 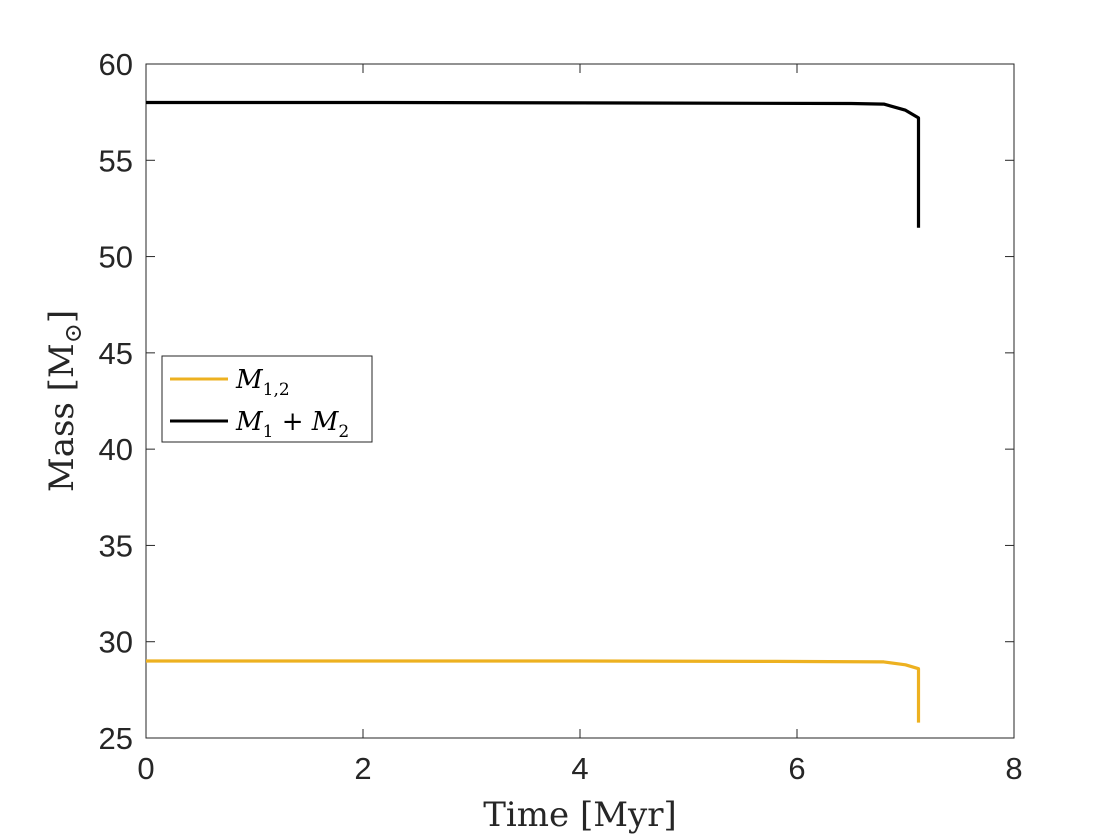 What do you see at coordinates (579, 768) in the screenshot?
I see `x-tick-label: 4` at bounding box center [579, 768].